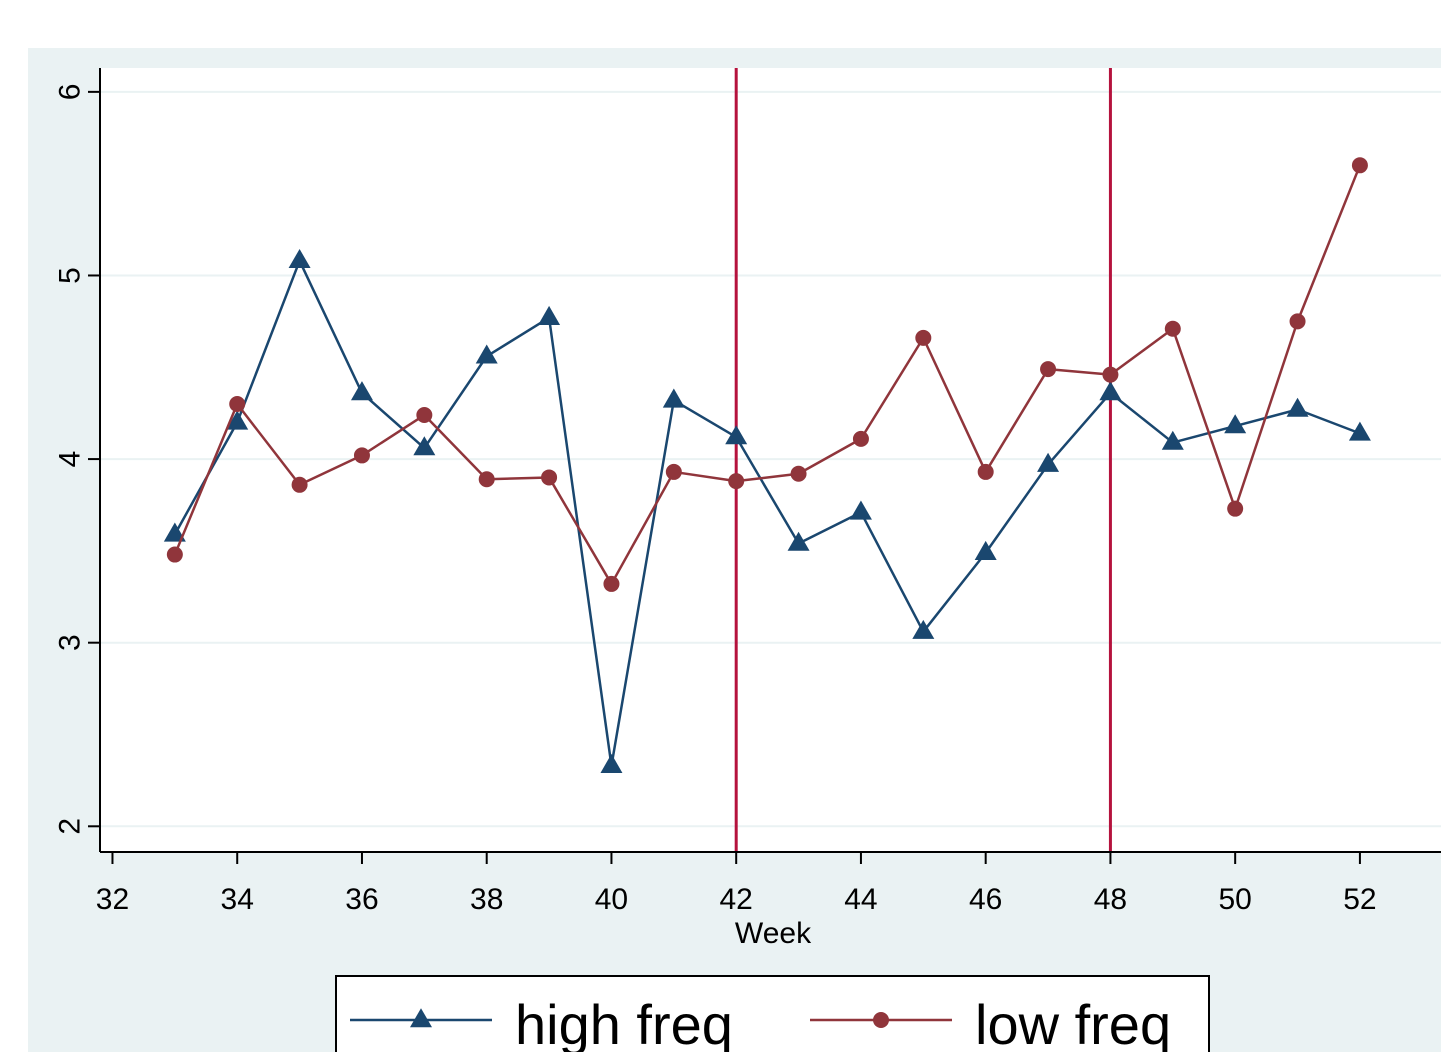 The height and width of the screenshot is (1052, 1441). I want to click on legend-box, so click(772, 1013).